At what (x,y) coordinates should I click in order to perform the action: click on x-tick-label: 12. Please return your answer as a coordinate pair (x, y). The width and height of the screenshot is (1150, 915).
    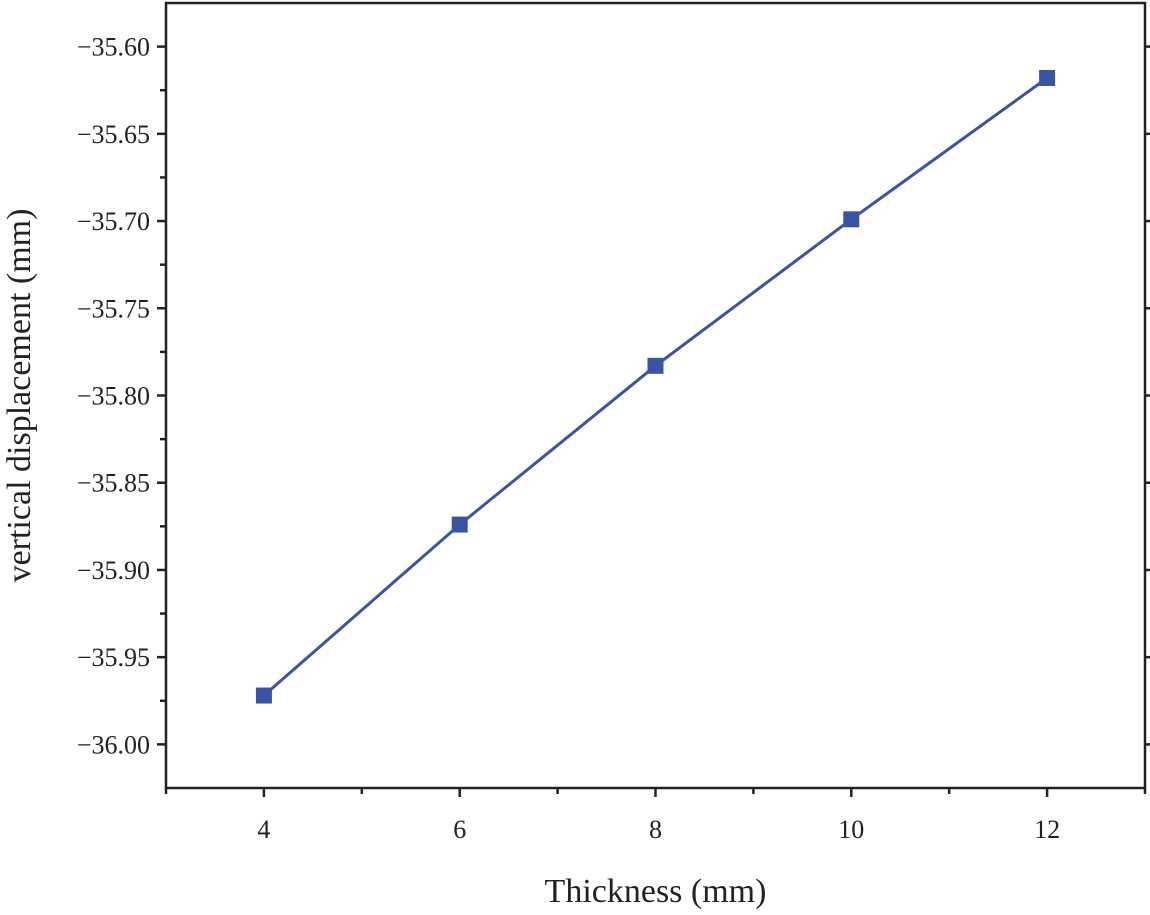
    Looking at the image, I should click on (1047, 829).